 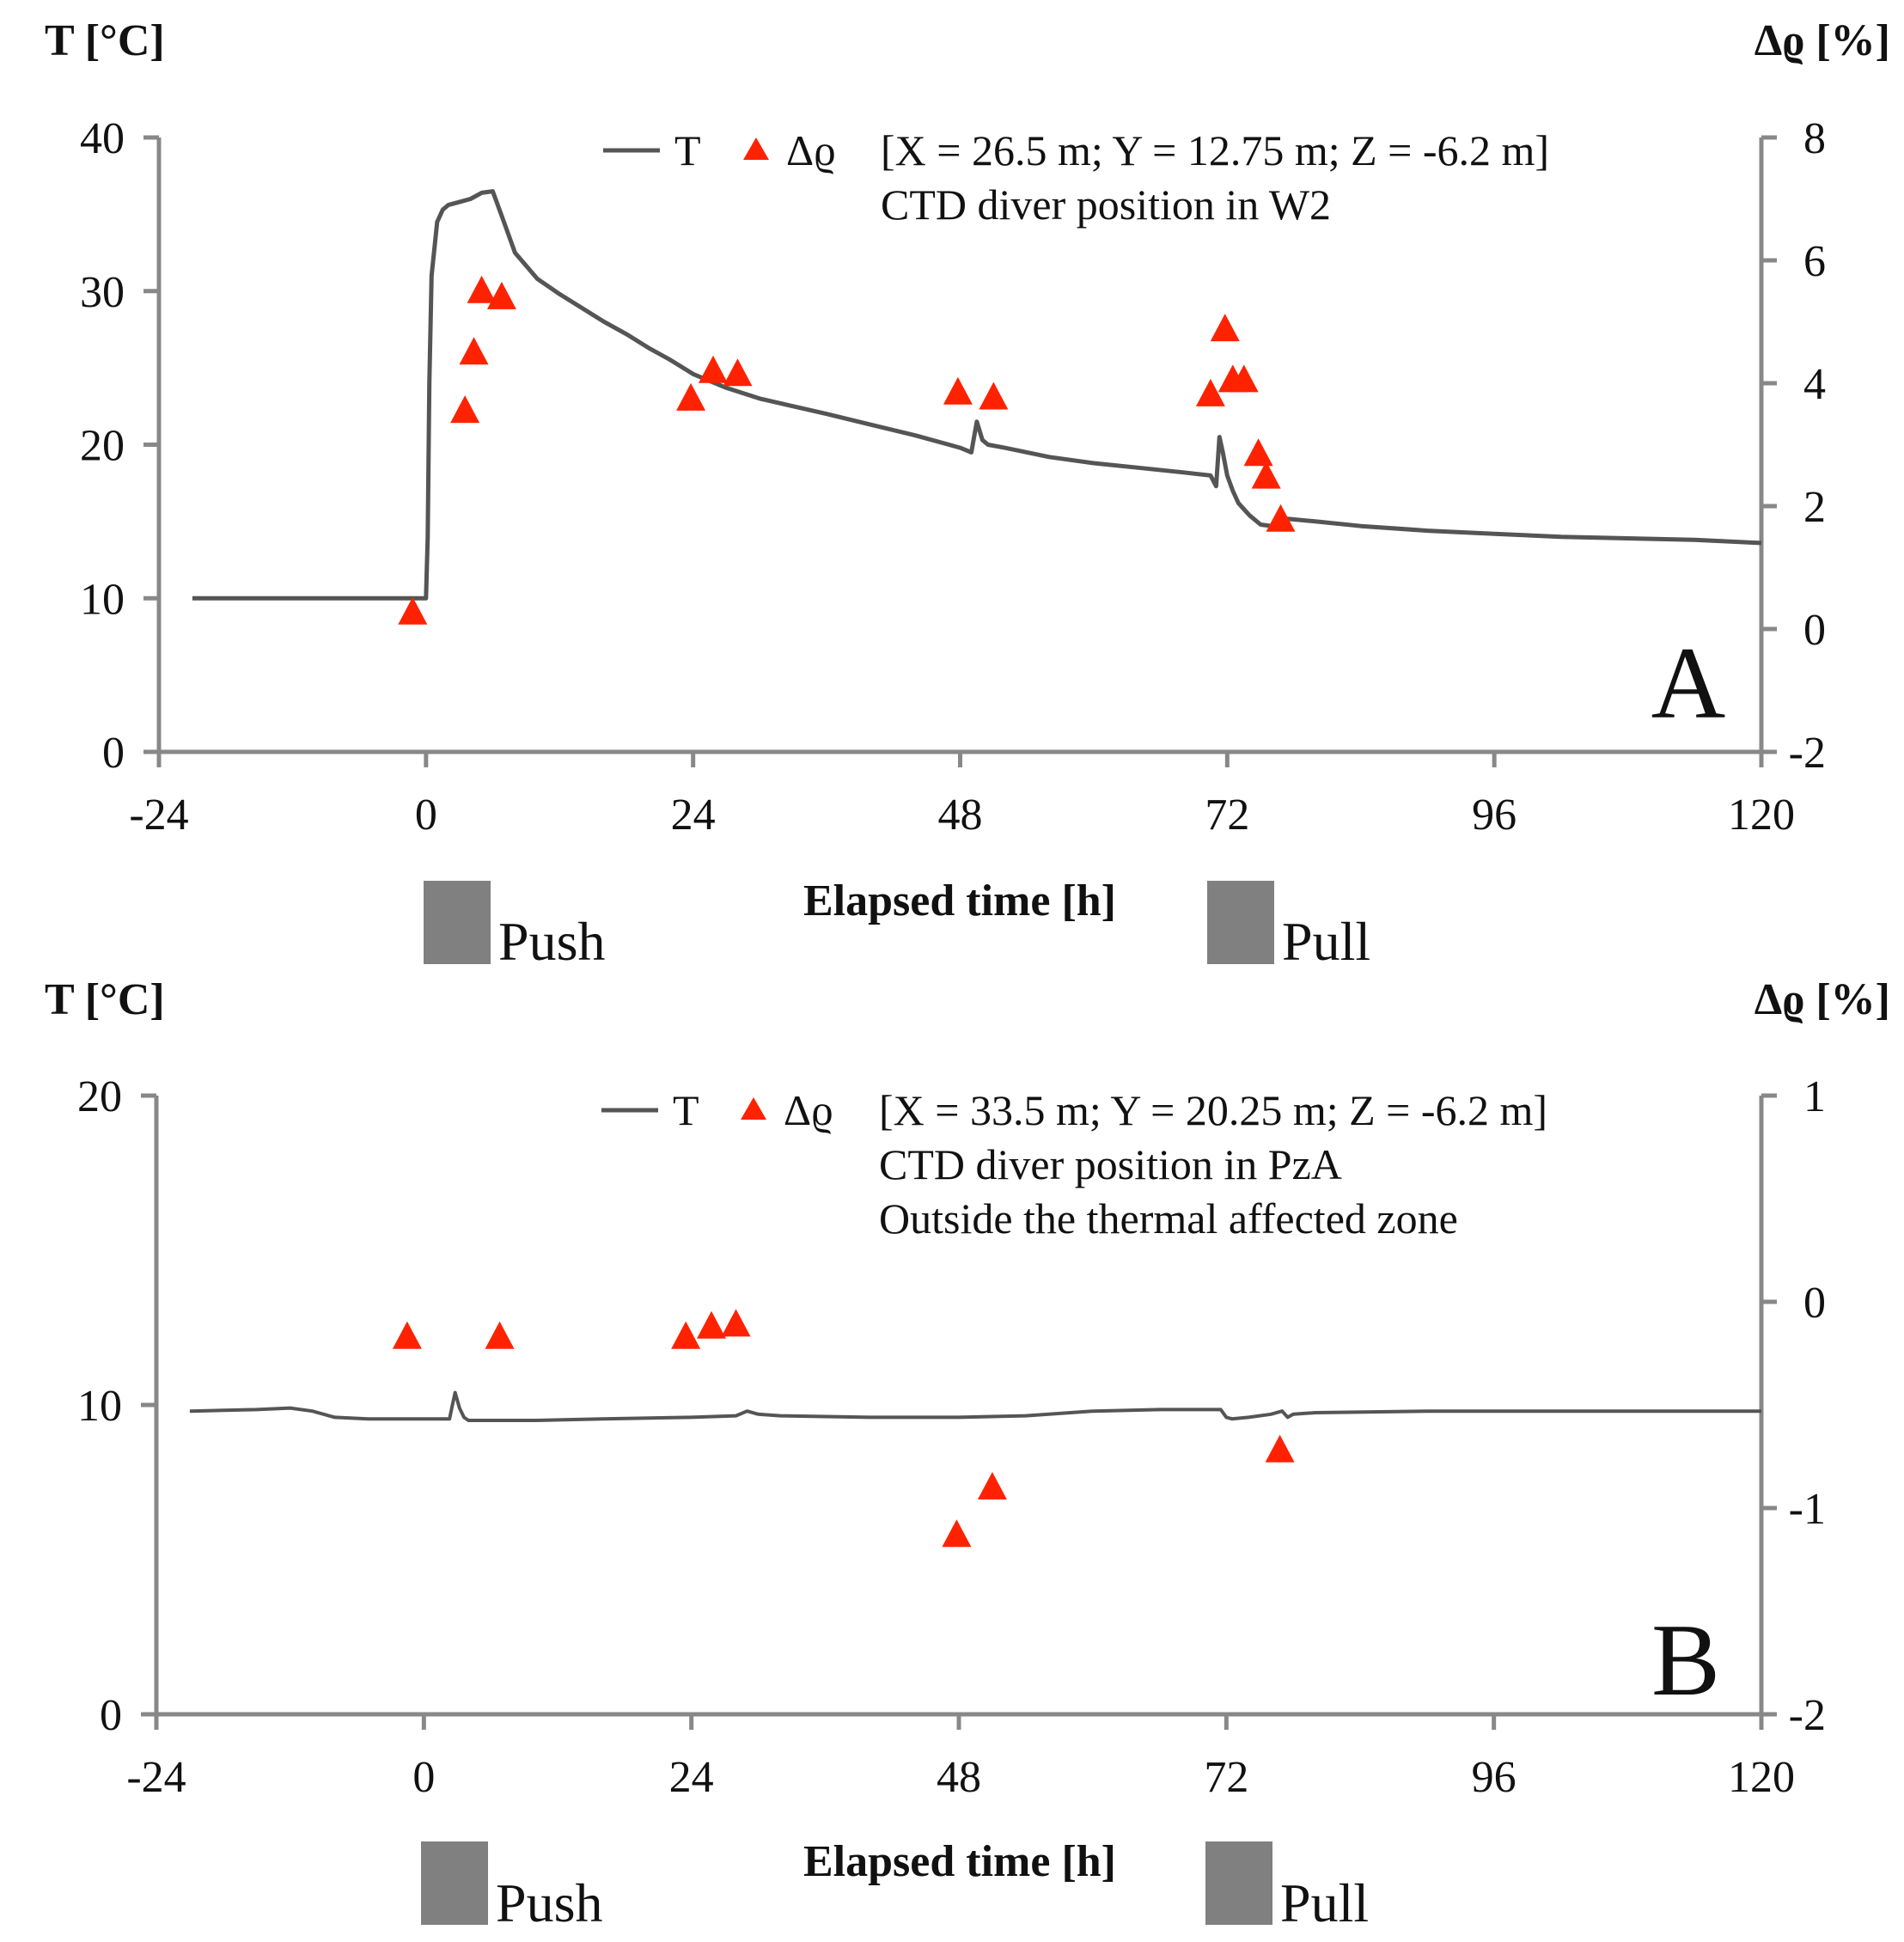 I want to click on panel-b-pull-box, so click(x=1238, y=1883).